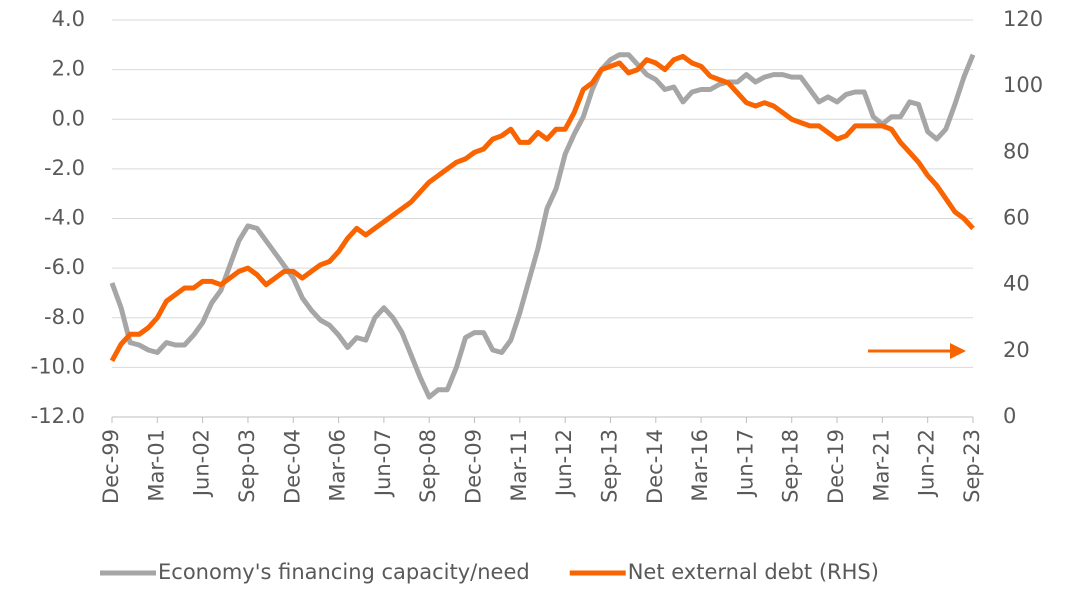  What do you see at coordinates (1016, 284) in the screenshot?
I see `y2-tick-label: 40` at bounding box center [1016, 284].